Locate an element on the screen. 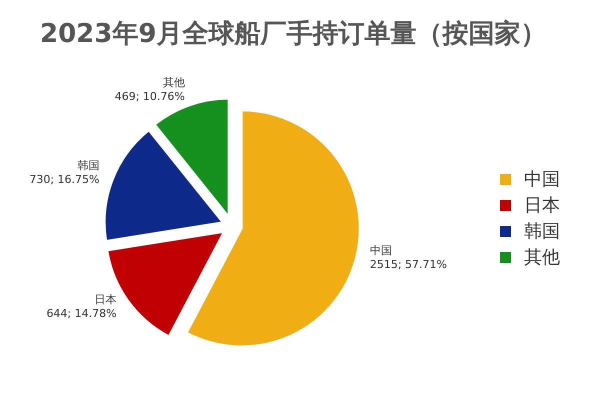 This screenshot has height=400, width=611. data-label: 730; 16.75% is located at coordinates (64, 179).